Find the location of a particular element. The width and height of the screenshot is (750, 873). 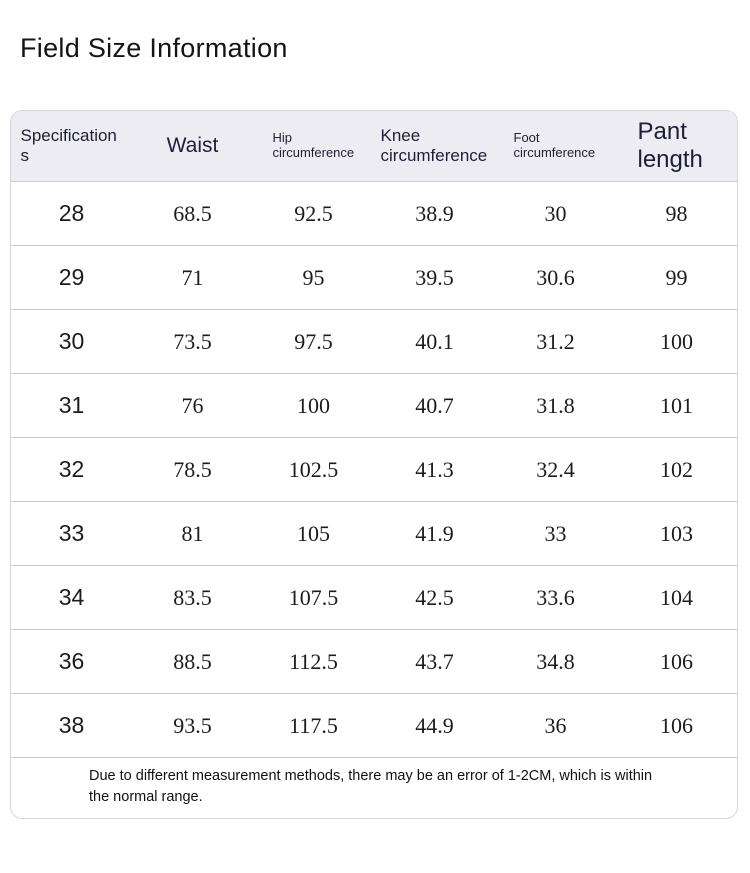

column-header-knee-circumference: Knee circumference is located at coordinates (434, 146).